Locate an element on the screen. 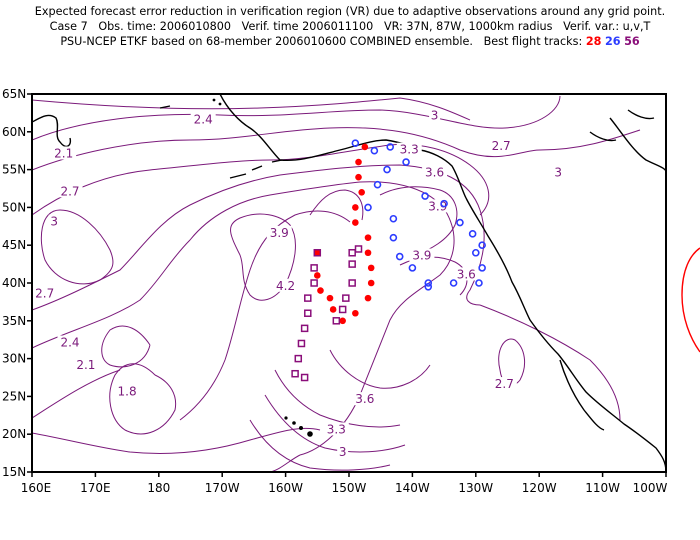  track-purple-number: 56 is located at coordinates (632, 41).